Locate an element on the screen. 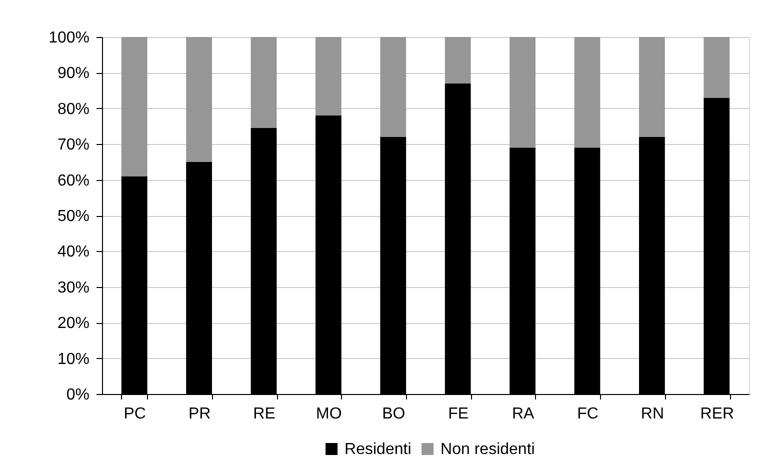 The height and width of the screenshot is (470, 778). y-tick-label: 100% is located at coordinates (69, 38).